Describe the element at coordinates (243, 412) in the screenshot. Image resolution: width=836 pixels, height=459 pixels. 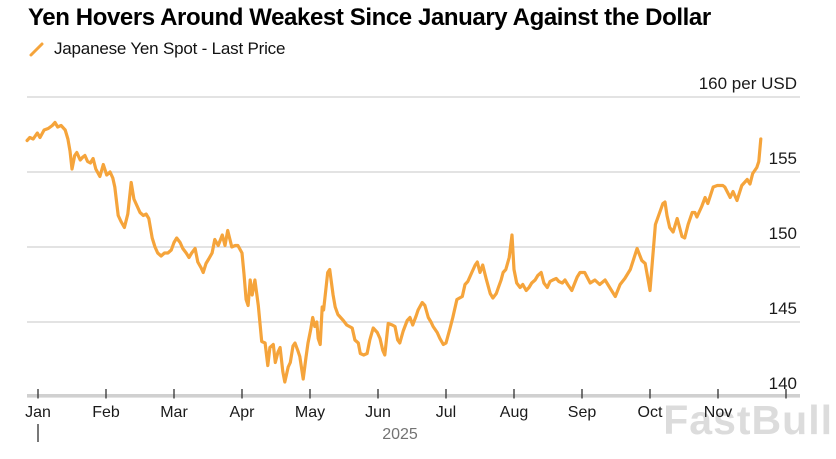
I see `x-axis-label: Apr` at that location.